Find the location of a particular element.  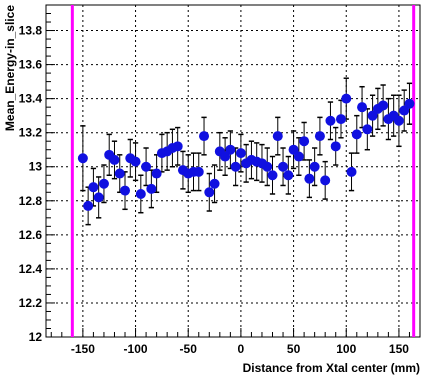

y-tick-label: 12.6 is located at coordinates (31, 235).